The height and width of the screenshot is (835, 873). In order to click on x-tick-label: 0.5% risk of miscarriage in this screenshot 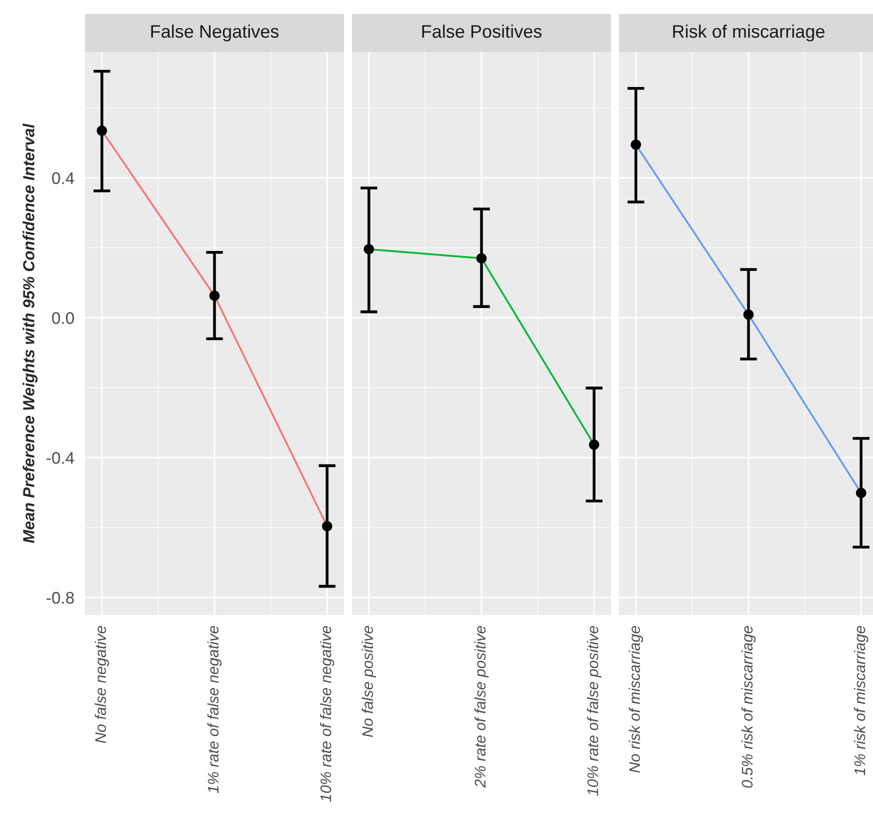, I will do `click(748, 707)`.